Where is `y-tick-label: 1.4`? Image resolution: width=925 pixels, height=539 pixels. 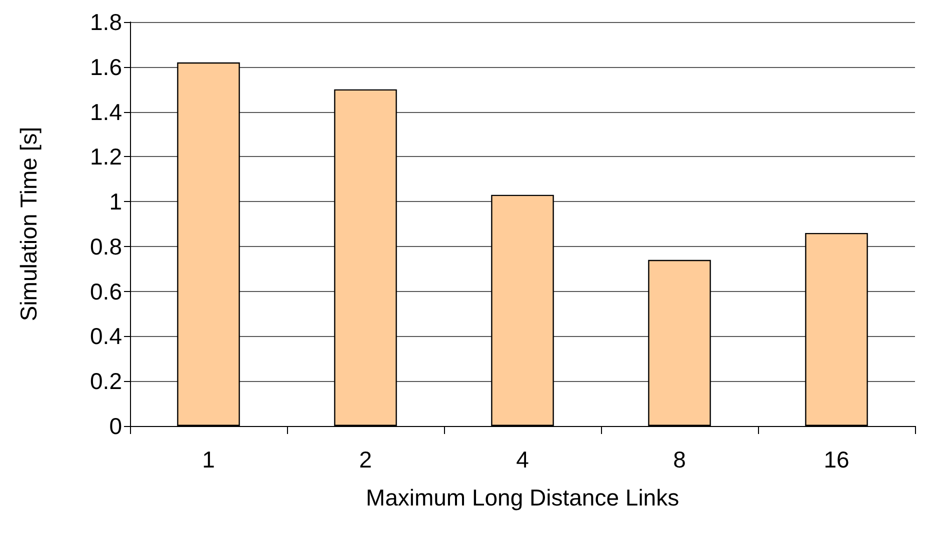 y-tick-label: 1.4 is located at coordinates (106, 111).